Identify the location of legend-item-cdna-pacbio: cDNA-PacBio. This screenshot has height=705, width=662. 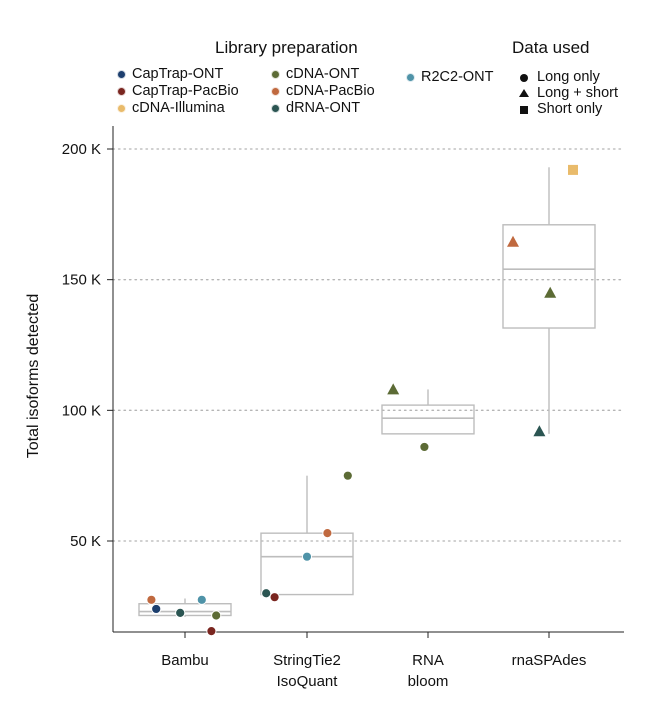
(323, 91).